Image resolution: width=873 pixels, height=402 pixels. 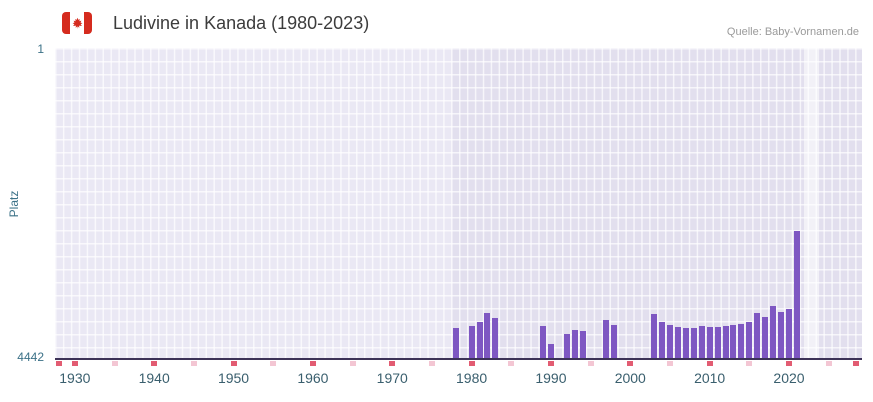 What do you see at coordinates (511, 363) in the screenshot?
I see `minor-tick-1985` at bounding box center [511, 363].